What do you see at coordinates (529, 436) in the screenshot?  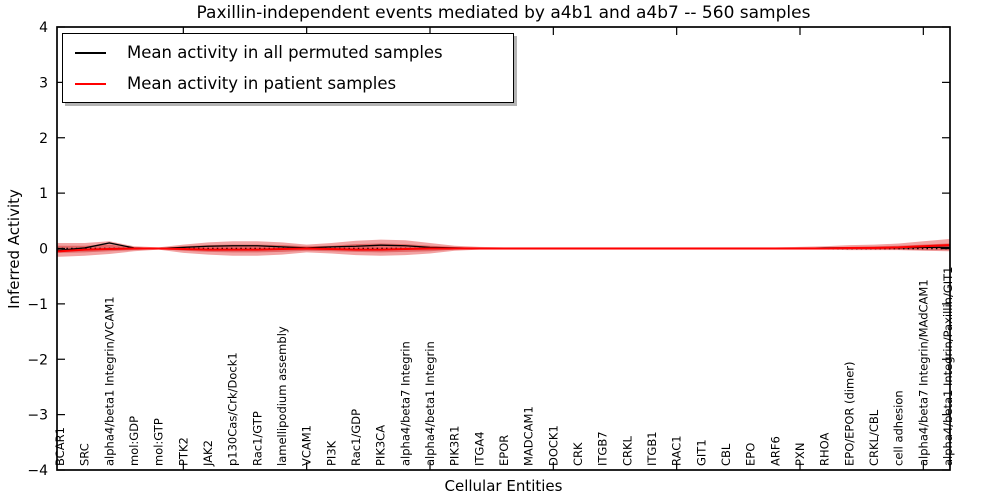 I see `x-tick-label: MADCAM1` at bounding box center [529, 436].